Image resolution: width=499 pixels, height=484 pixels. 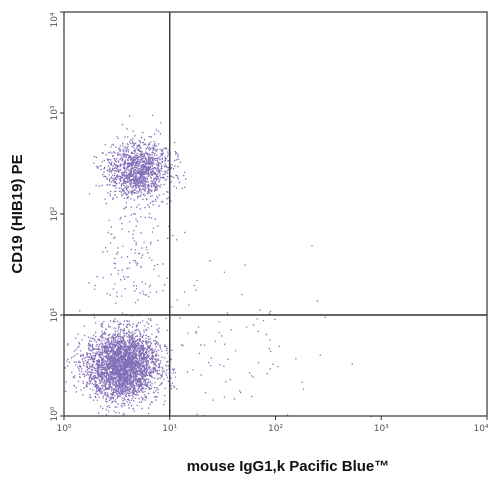 What do you see at coordinates (17, 213) in the screenshot?
I see `y-axis-title: CD19 (HIB19) PE` at bounding box center [17, 213].